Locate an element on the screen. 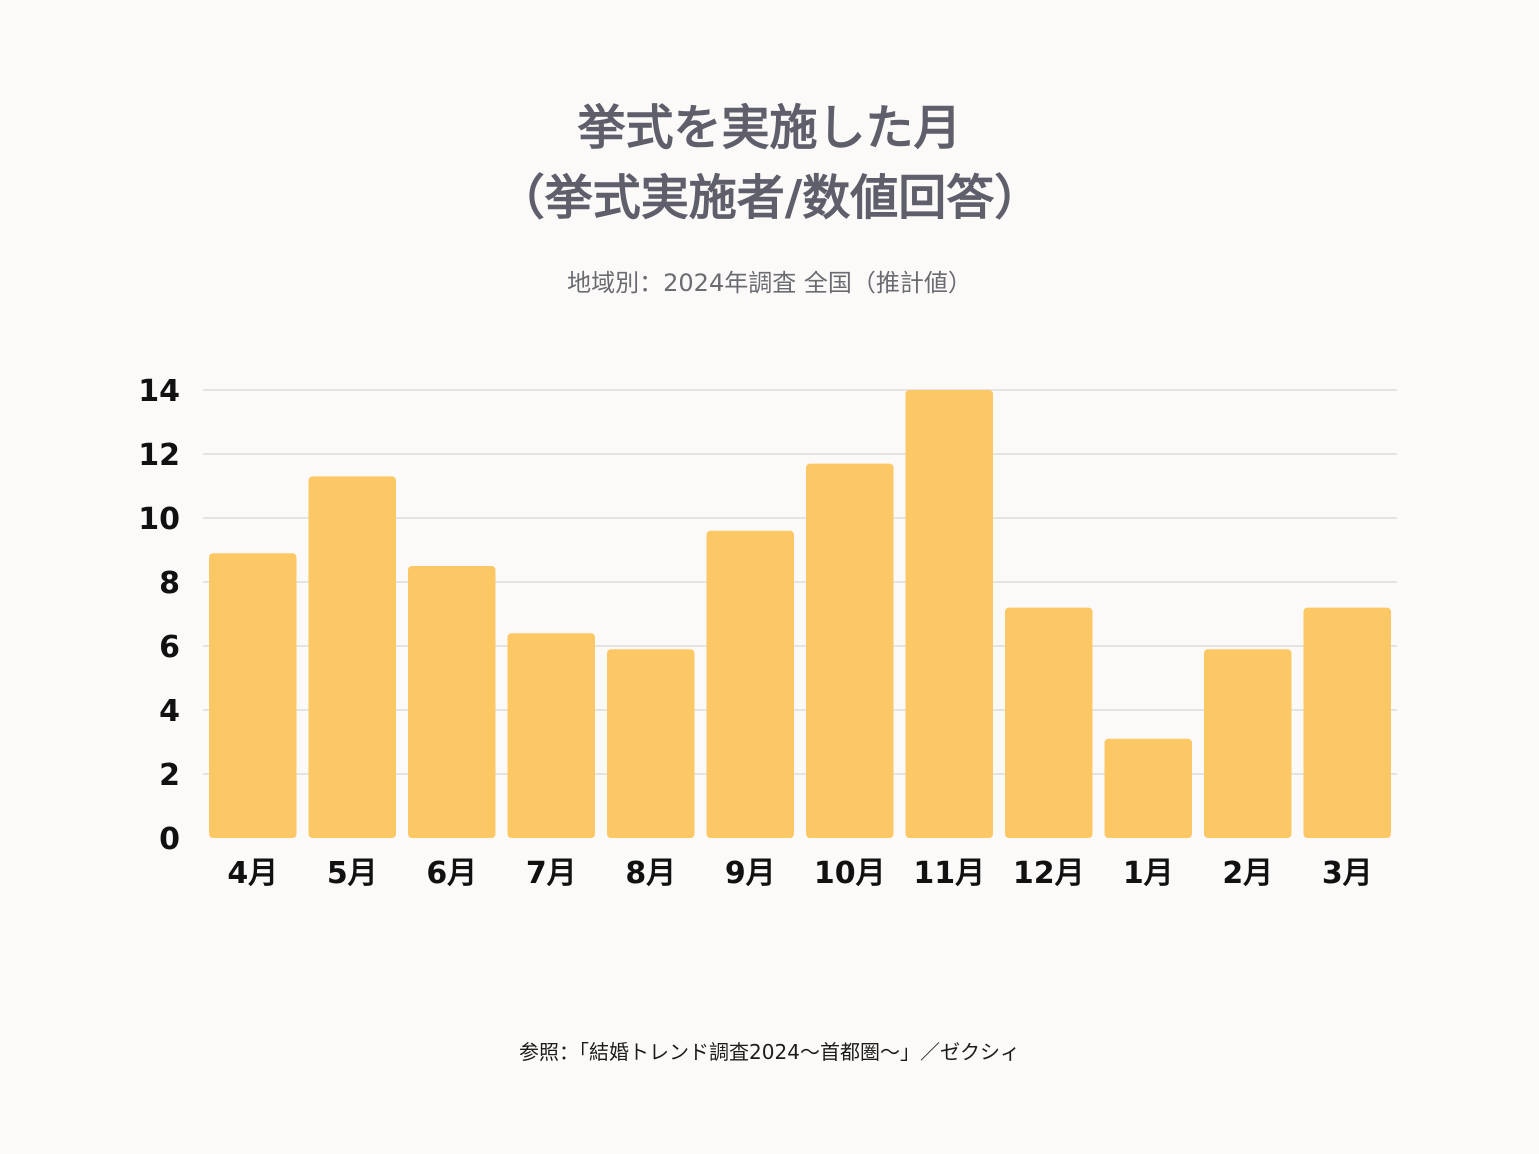  x-category-label: 7月 is located at coordinates (551, 873).